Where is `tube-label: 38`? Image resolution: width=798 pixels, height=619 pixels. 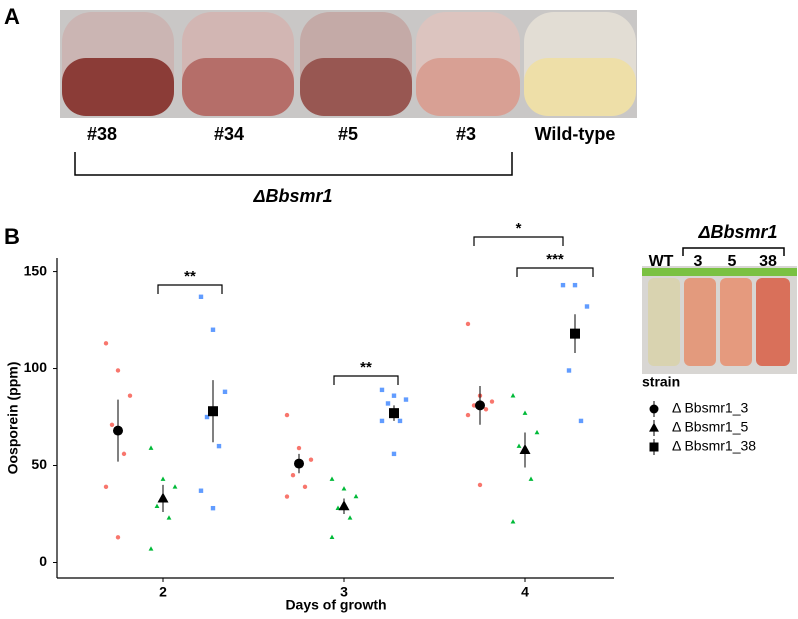
tube-label: 38 is located at coordinates (768, 261).